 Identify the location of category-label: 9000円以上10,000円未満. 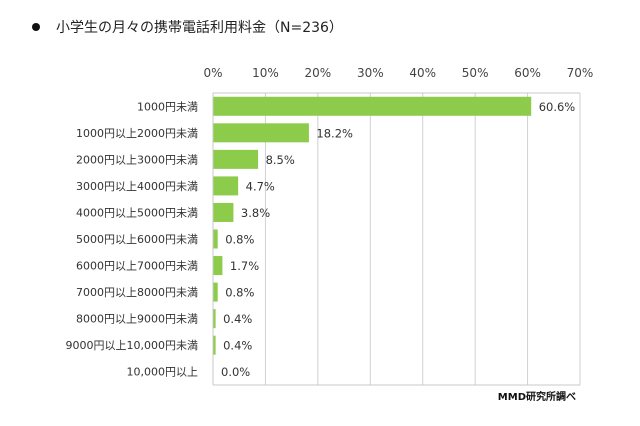
(132, 345).